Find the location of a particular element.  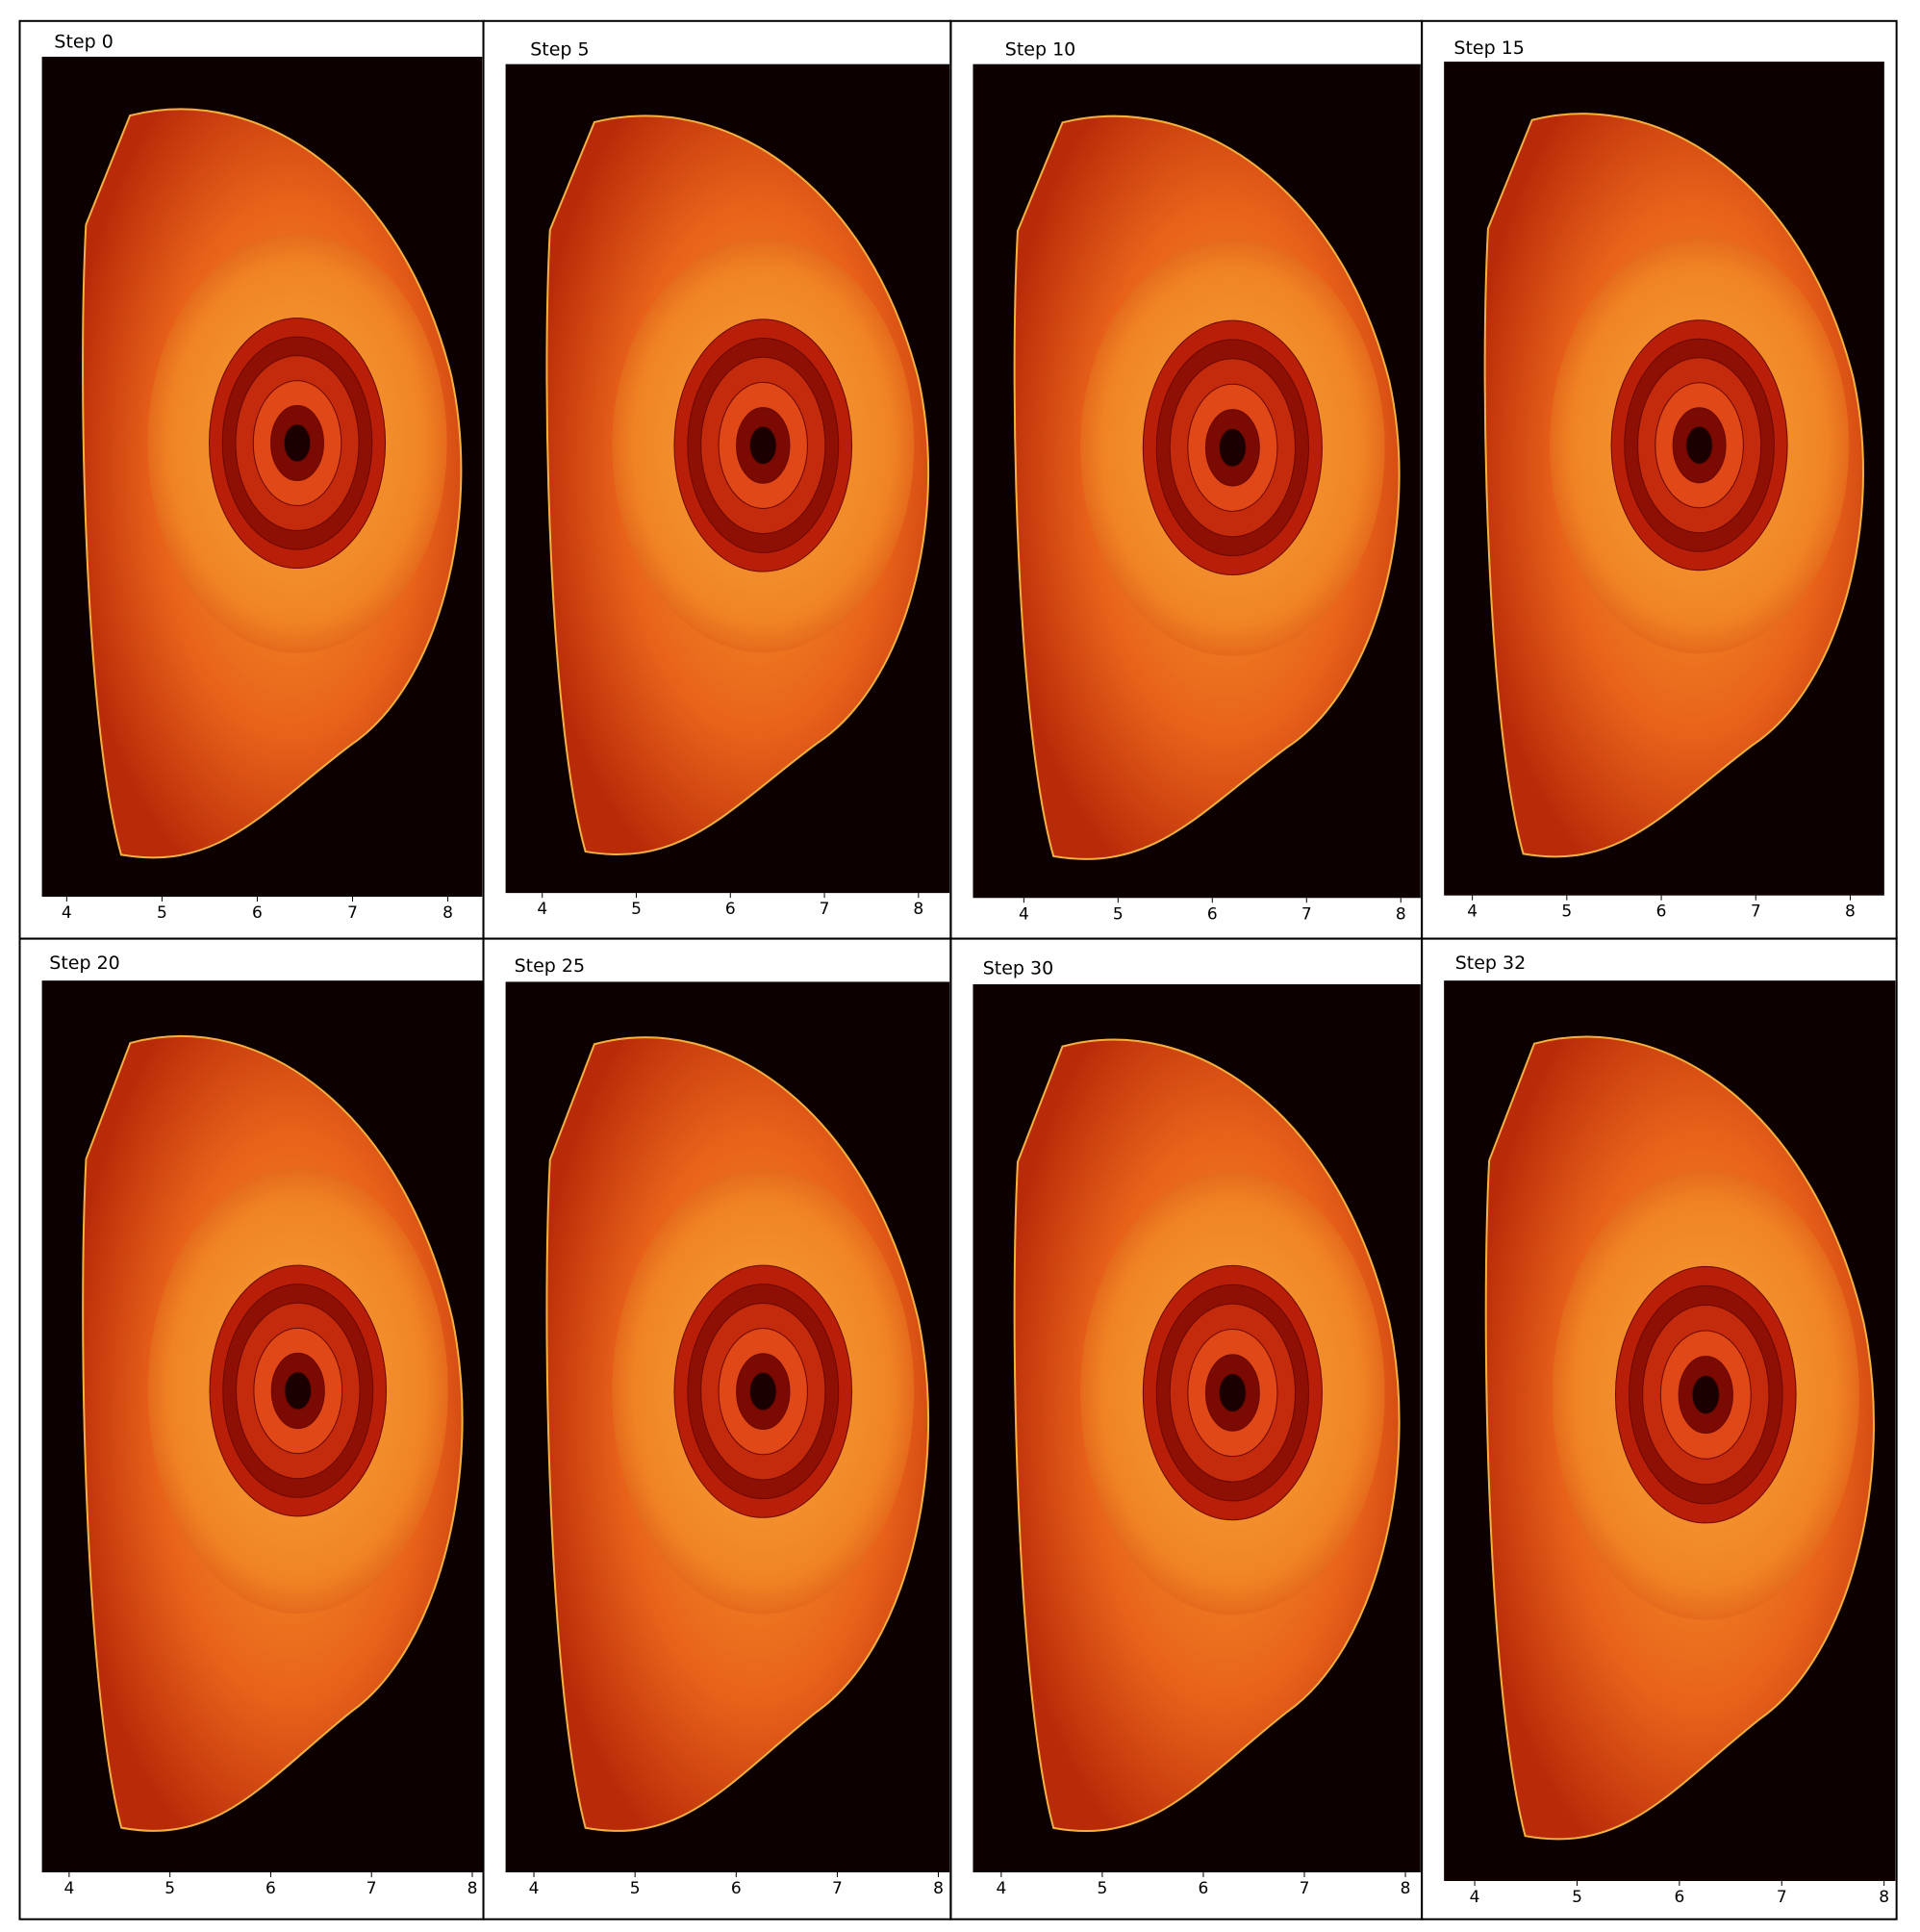

panel-title: Step 0 is located at coordinates (83, 42).